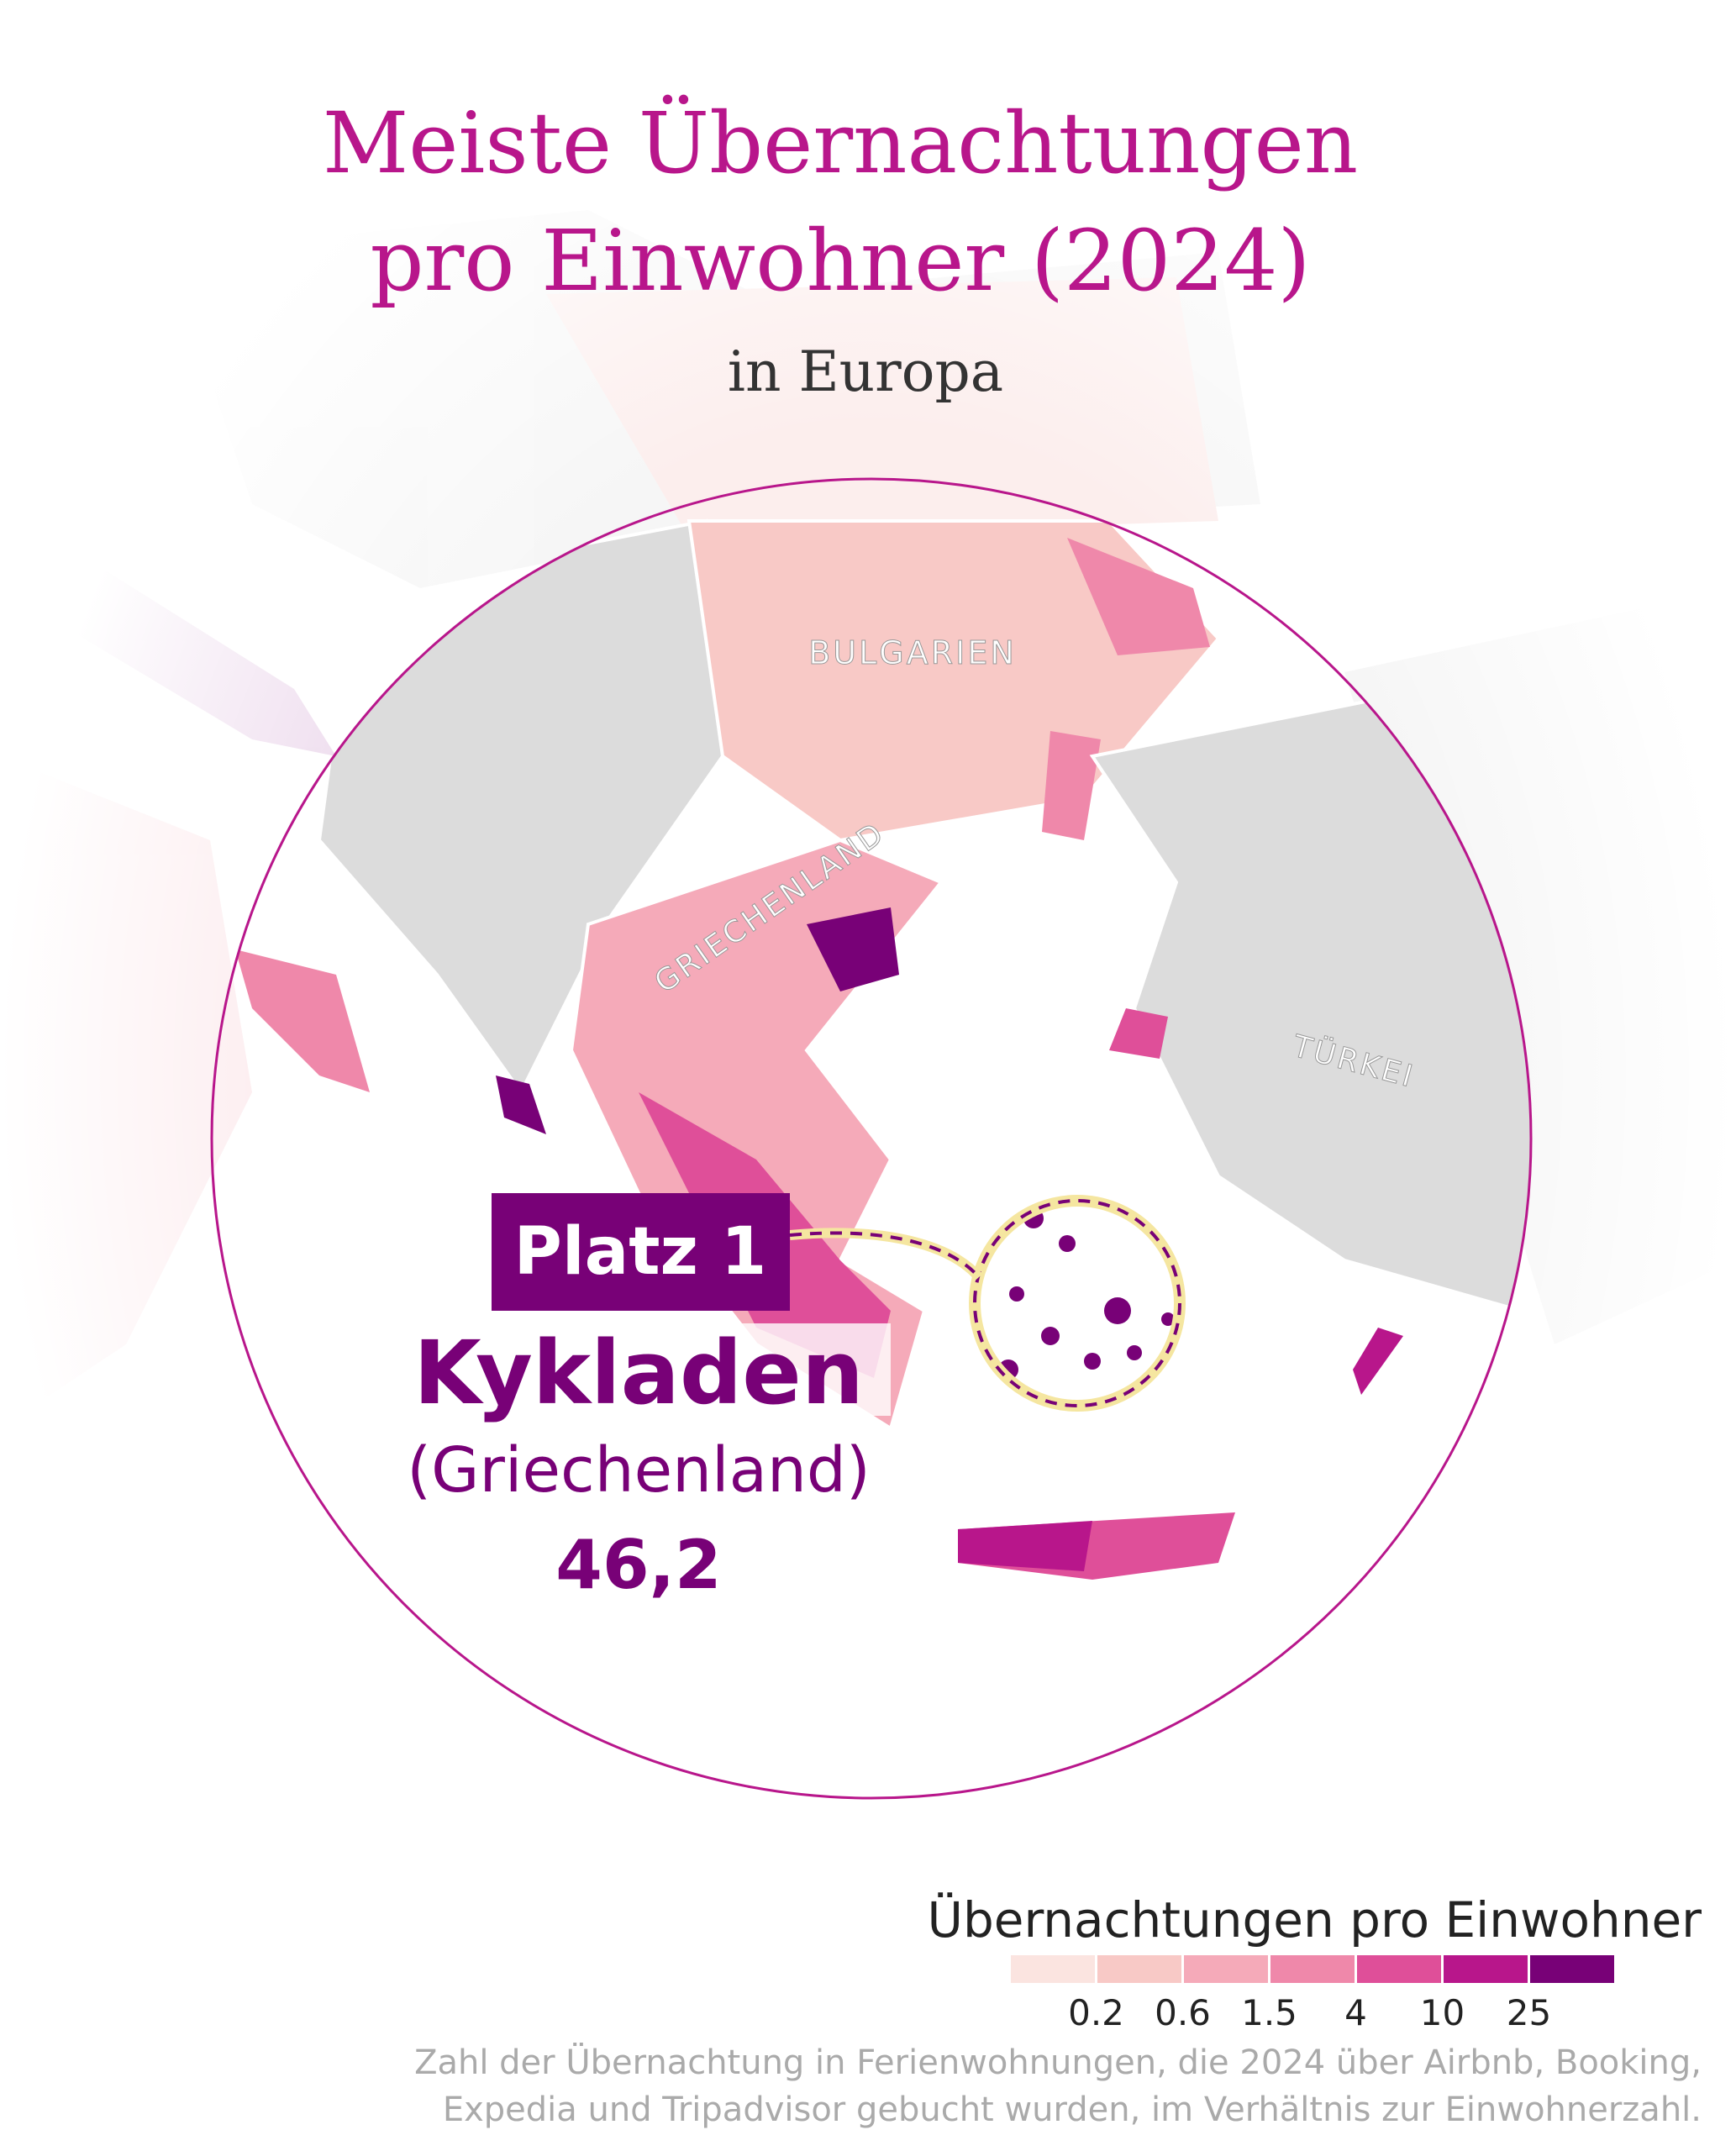 Image resolution: width=1736 pixels, height=2151 pixels. What do you see at coordinates (1355, 2013) in the screenshot?
I see `legend-tick-label: 4` at bounding box center [1355, 2013].